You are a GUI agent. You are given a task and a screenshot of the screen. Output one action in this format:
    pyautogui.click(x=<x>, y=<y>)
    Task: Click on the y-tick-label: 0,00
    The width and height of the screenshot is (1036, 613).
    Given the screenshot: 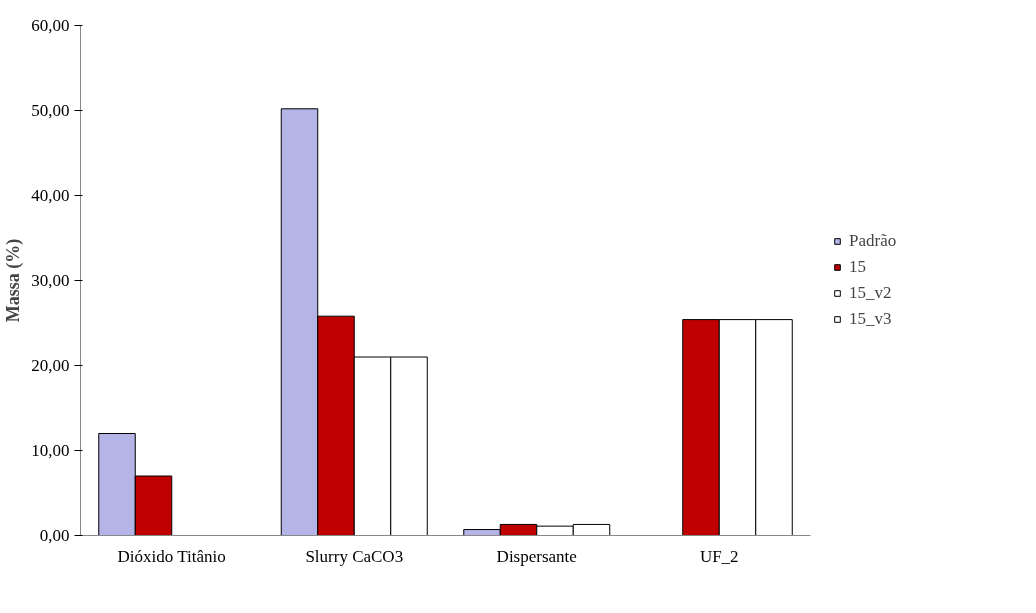 What is the action you would take?
    pyautogui.click(x=54, y=535)
    